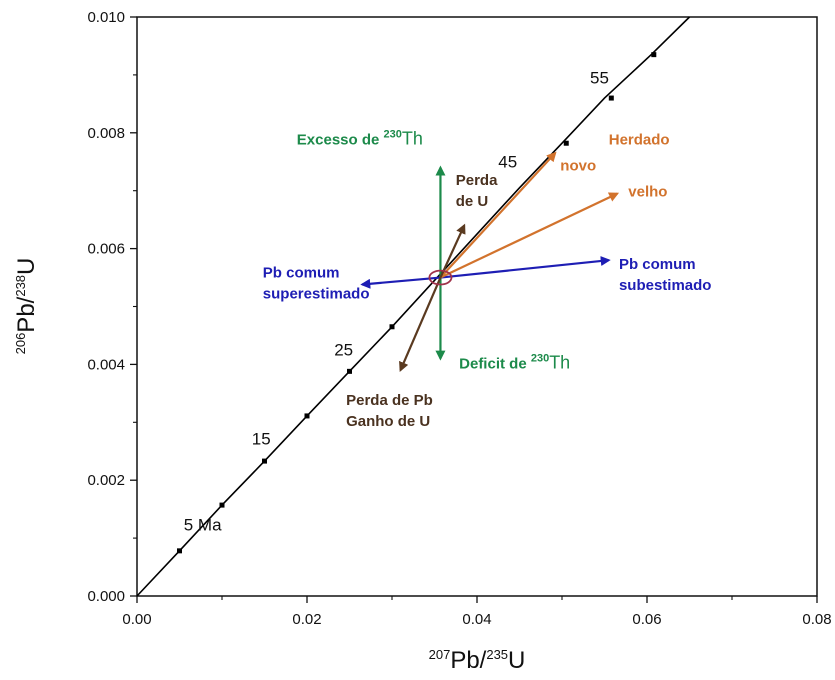  I want to click on x-tick-label: 0.06, so click(646, 619).